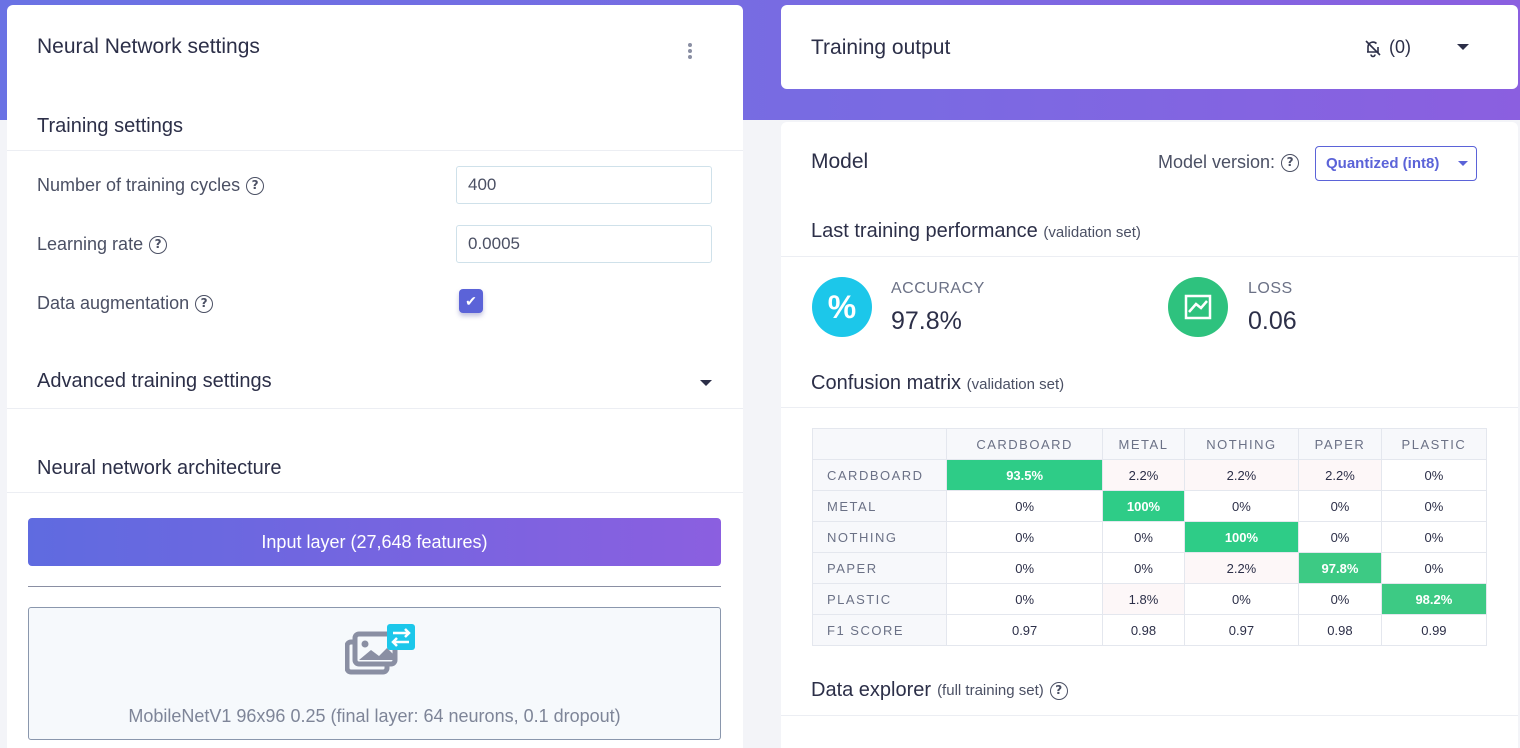  What do you see at coordinates (1272, 321) in the screenshot?
I see `loss-value: 0.06` at bounding box center [1272, 321].